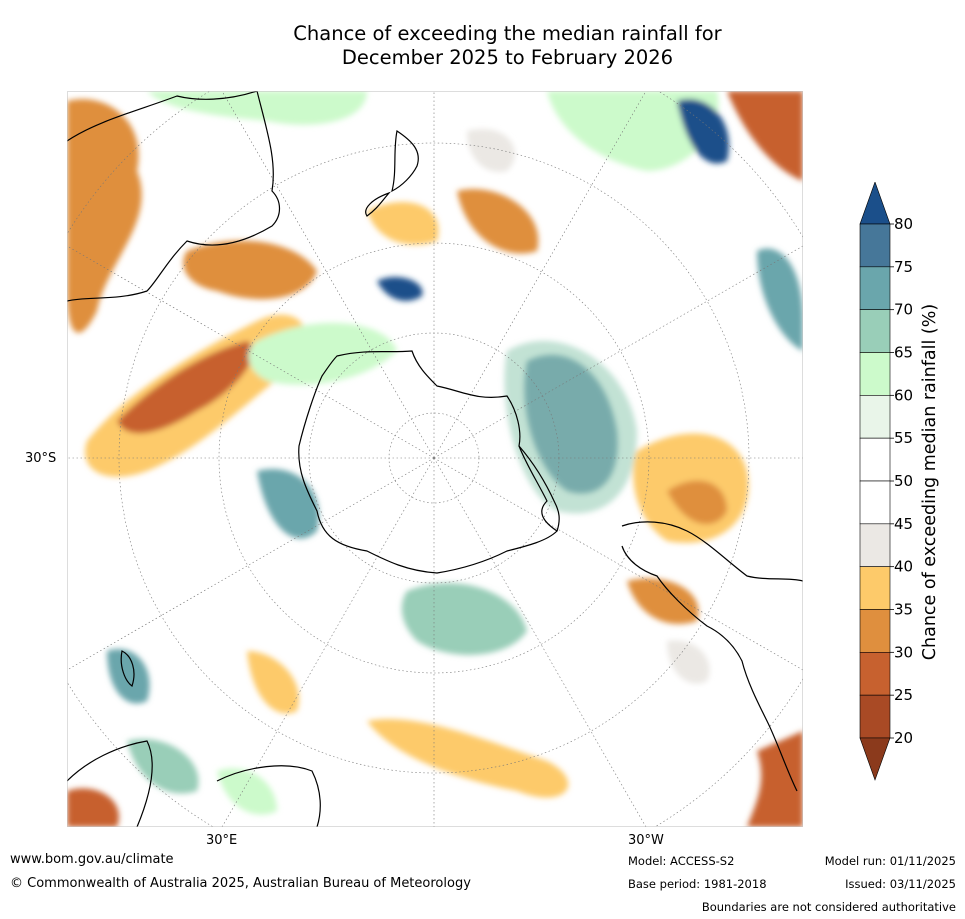 The image size is (965, 919). Describe the element at coordinates (400, 288) in the screenshot. I see `wet-patch-blue-small` at that location.